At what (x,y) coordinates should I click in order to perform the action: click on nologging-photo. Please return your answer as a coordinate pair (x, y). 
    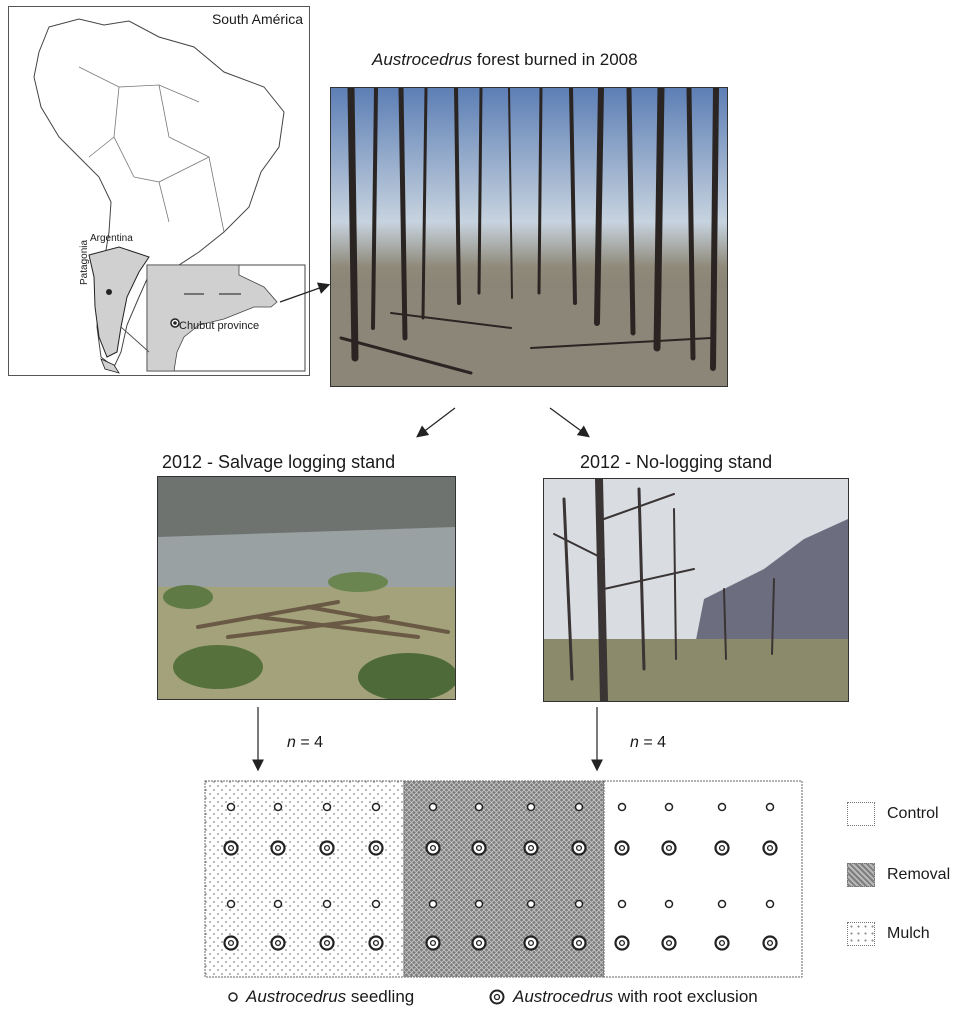
    Looking at the image, I should click on (696, 590).